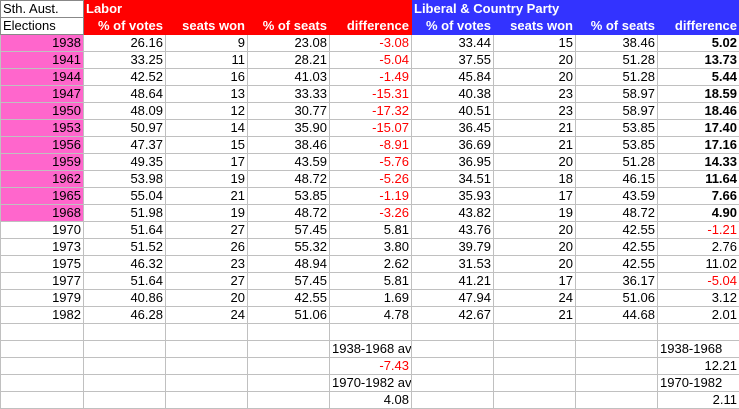 This screenshot has width=739, height=409. What do you see at coordinates (206, 26) in the screenshot?
I see `column-header: seats won` at bounding box center [206, 26].